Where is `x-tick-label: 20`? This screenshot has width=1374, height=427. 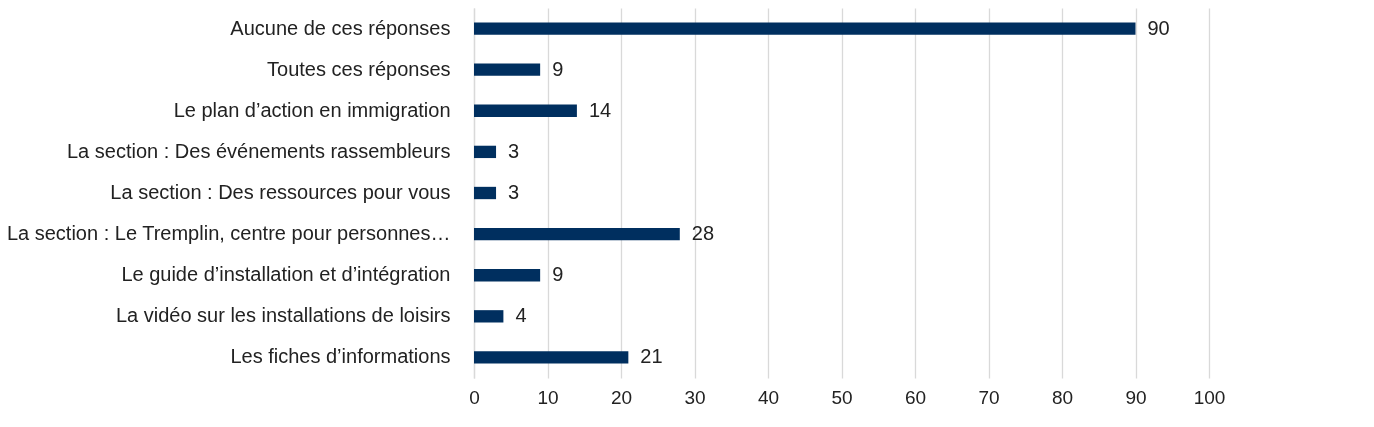
x-tick-label: 20 is located at coordinates (621, 397).